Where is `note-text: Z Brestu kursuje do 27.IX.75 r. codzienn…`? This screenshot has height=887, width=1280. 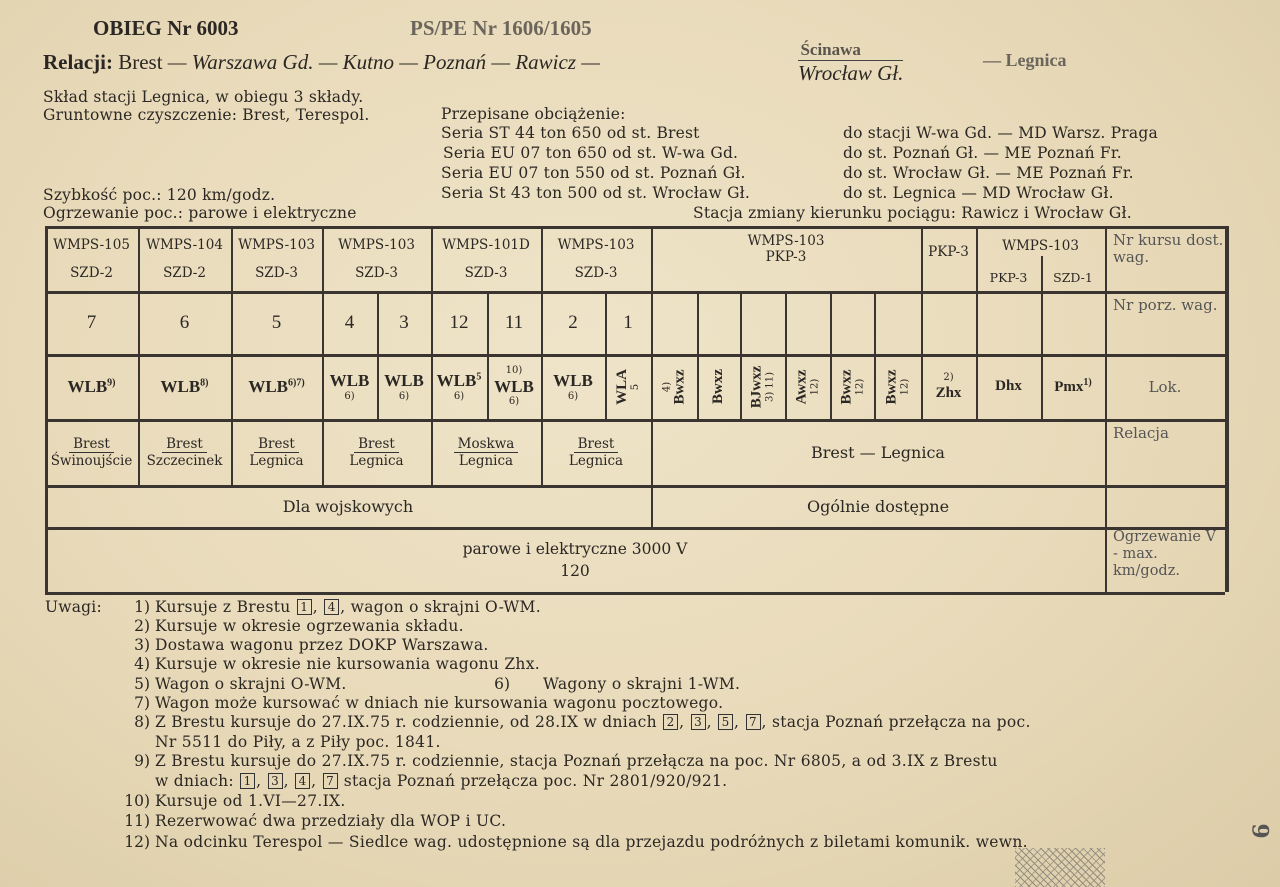
note-text: Z Brestu kursuje do 27.IX.75 r. codzienn… is located at coordinates (409, 722).